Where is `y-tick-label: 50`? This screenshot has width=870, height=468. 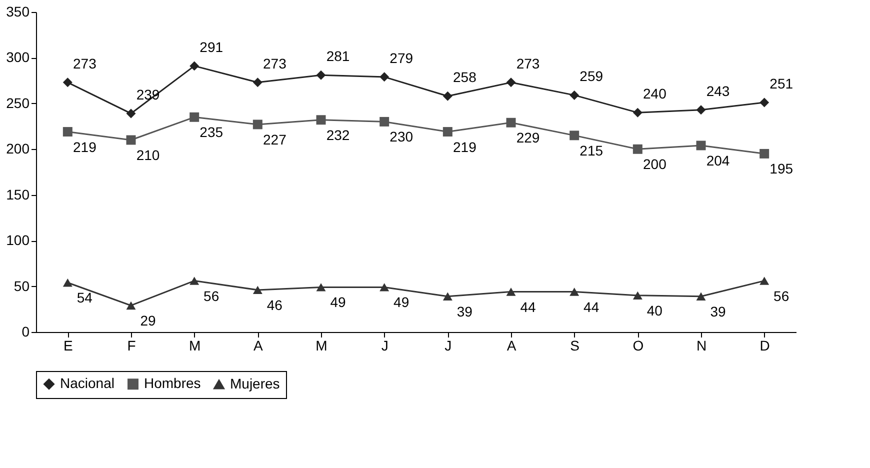
y-tick-label: 50 is located at coordinates (22, 286).